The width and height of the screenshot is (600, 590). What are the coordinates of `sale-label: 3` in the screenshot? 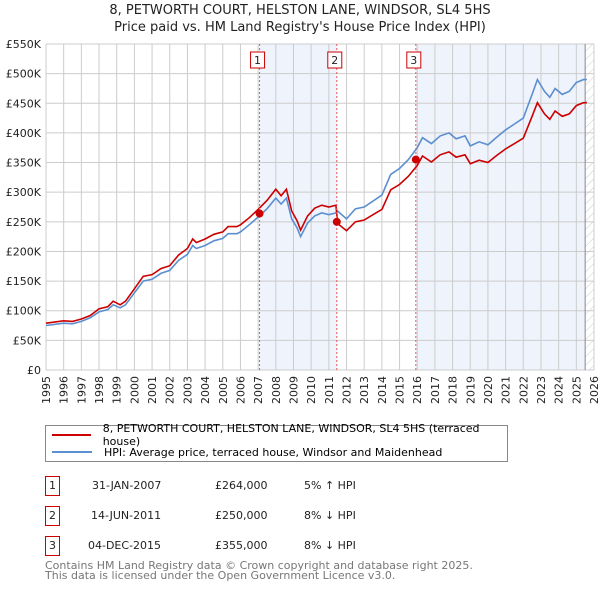 It's located at (413, 60).